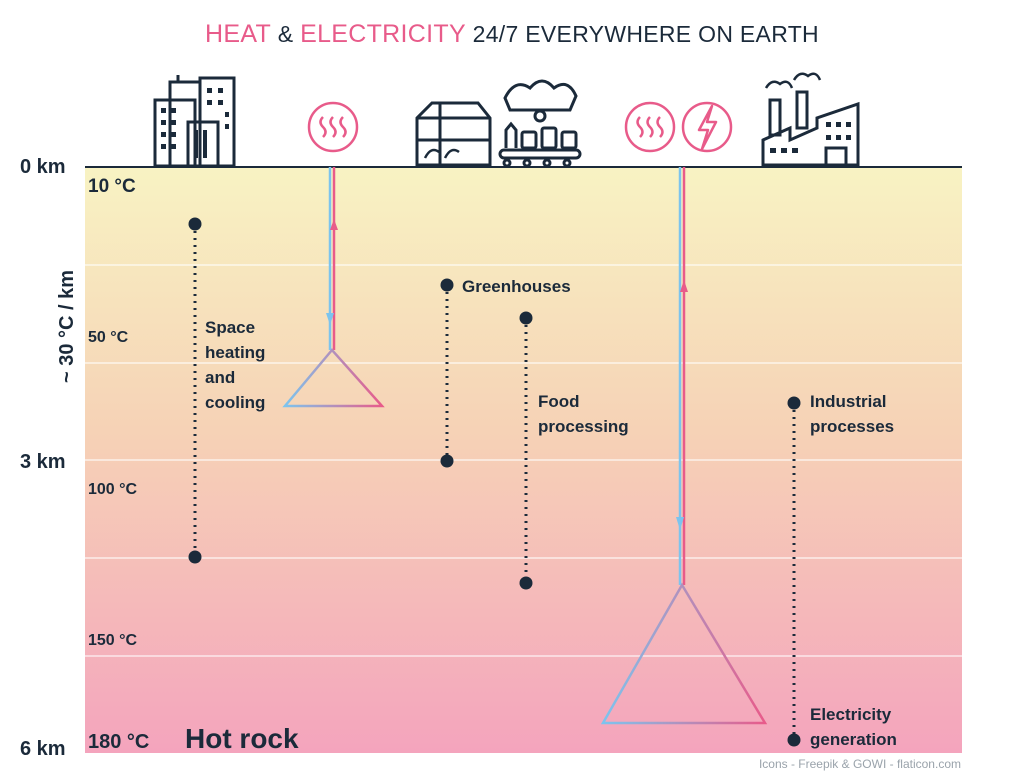 The image size is (1024, 777). I want to click on temp-label-10: 10 °C, so click(112, 186).